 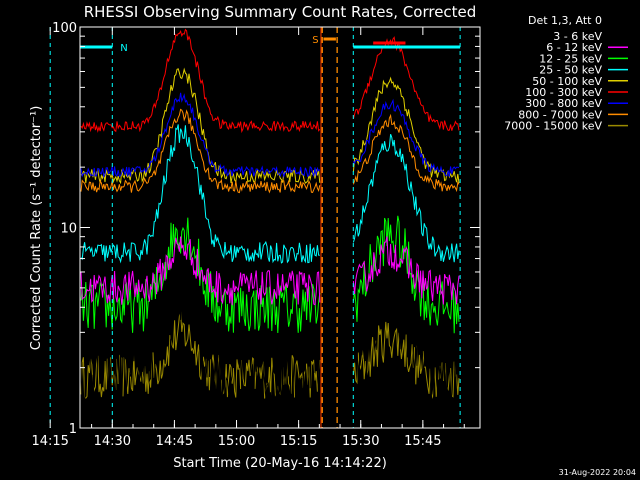 I want to click on x-tick-label: 14:30, so click(x=112, y=441).